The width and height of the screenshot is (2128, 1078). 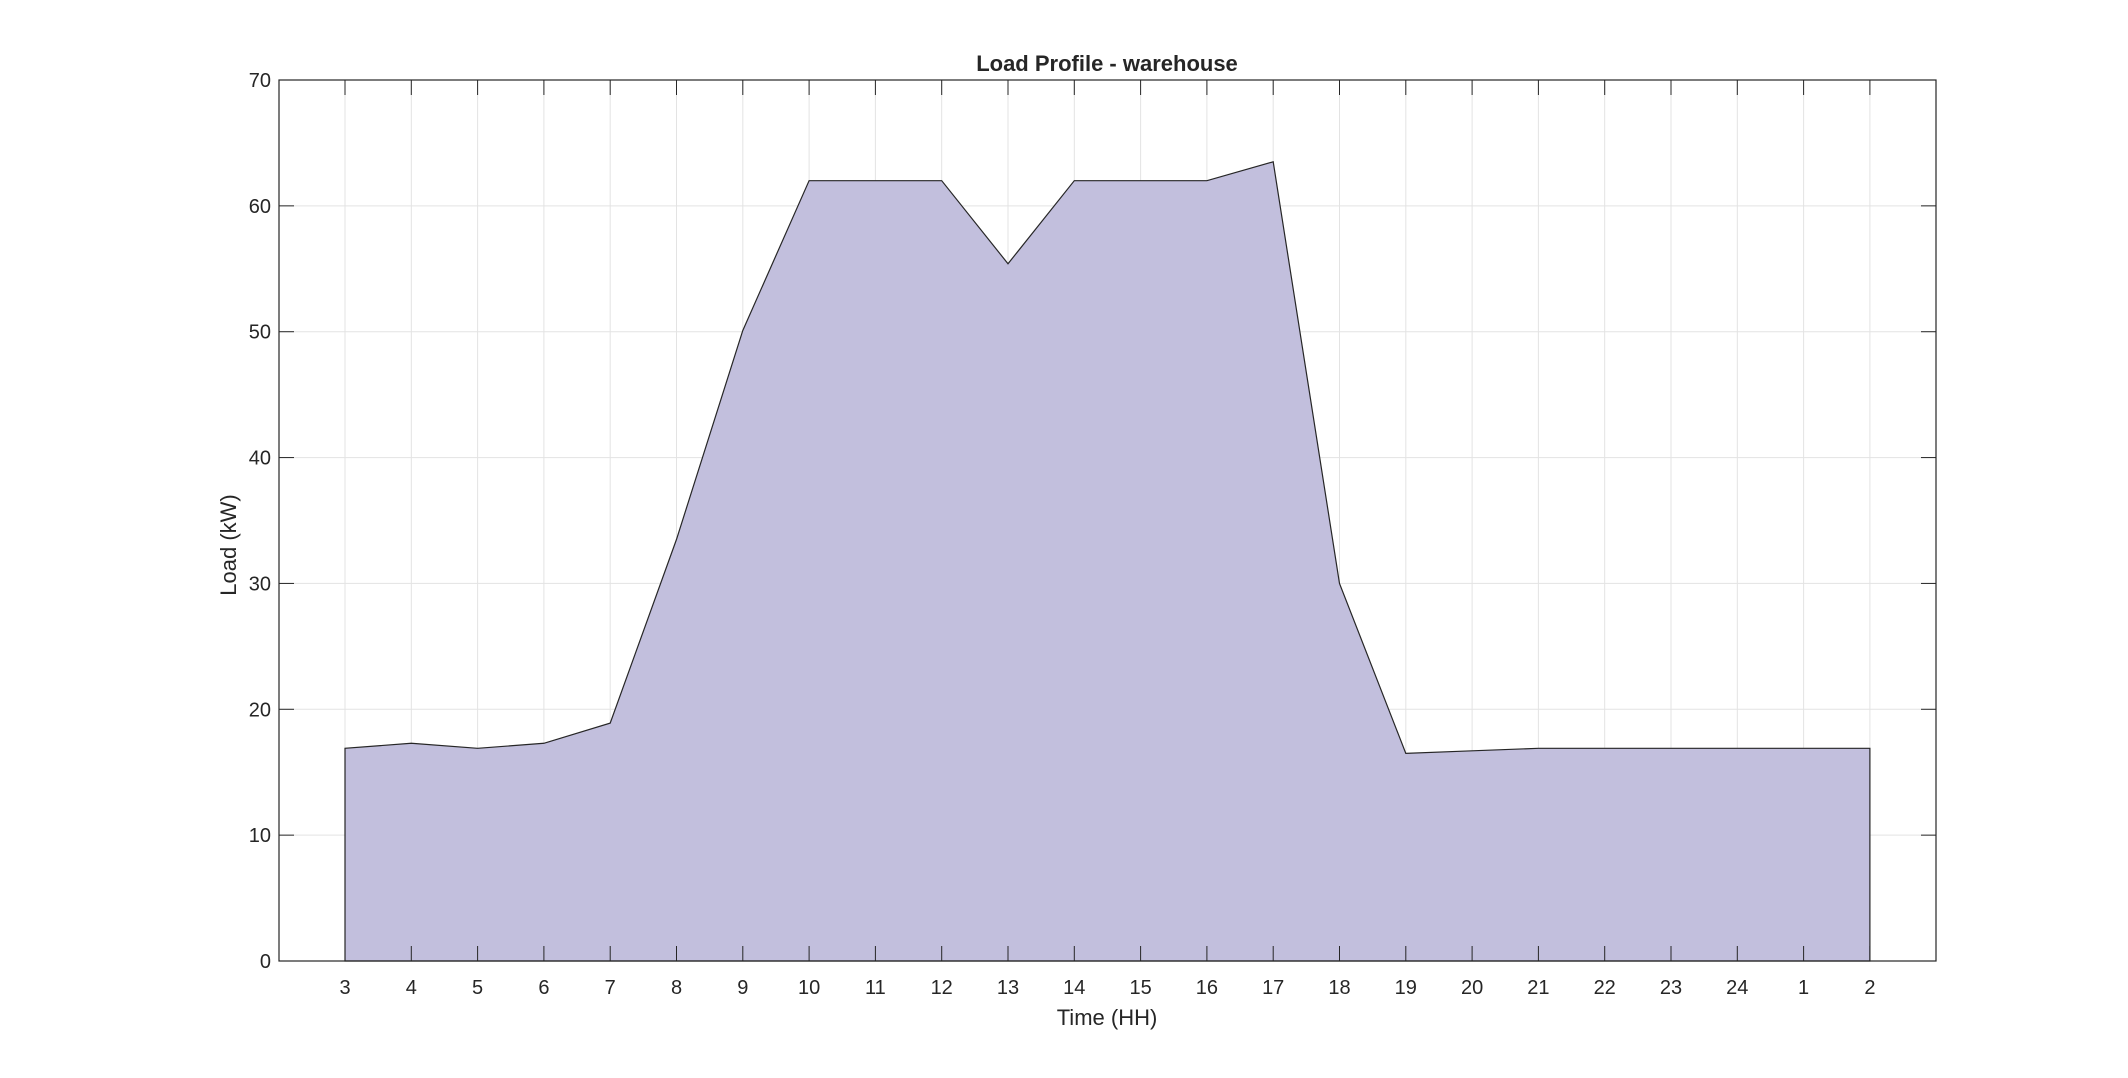 What do you see at coordinates (260, 207) in the screenshot?
I see `y-tick-label: 60` at bounding box center [260, 207].